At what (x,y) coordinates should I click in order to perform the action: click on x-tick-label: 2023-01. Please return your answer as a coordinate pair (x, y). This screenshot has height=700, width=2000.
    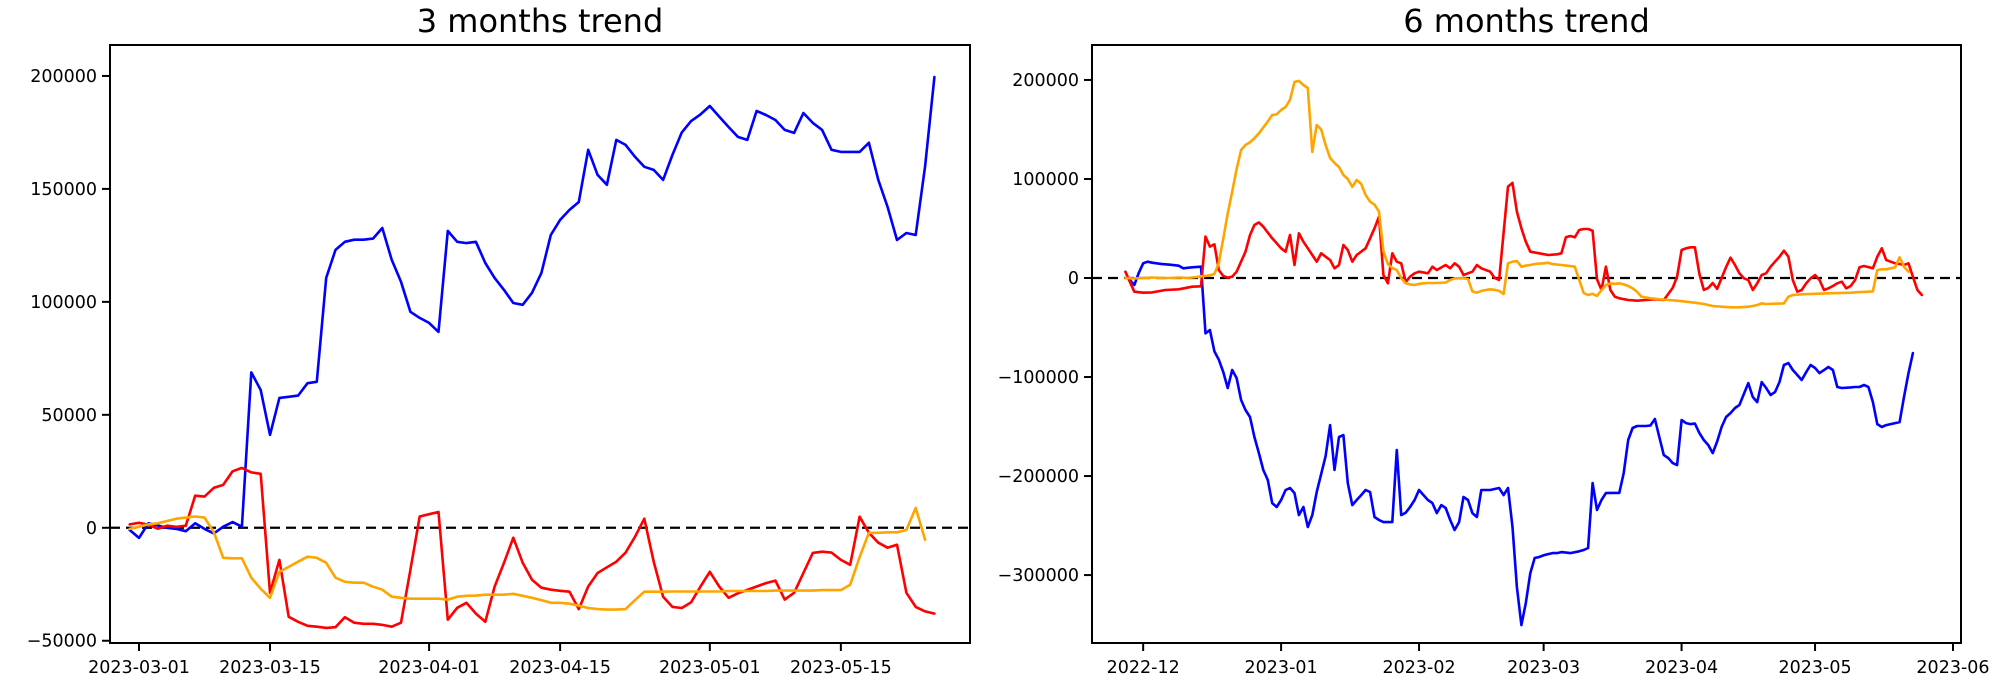
    Looking at the image, I should click on (1281, 668).